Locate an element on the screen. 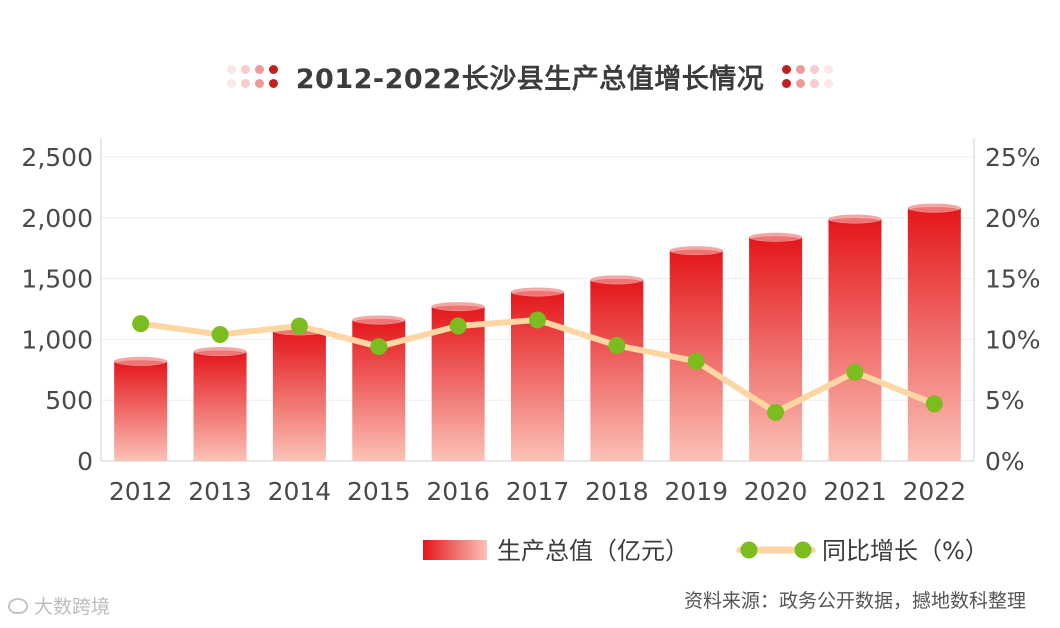 Image resolution: width=1060 pixels, height=628 pixels. legend-marker-right is located at coordinates (803, 550).